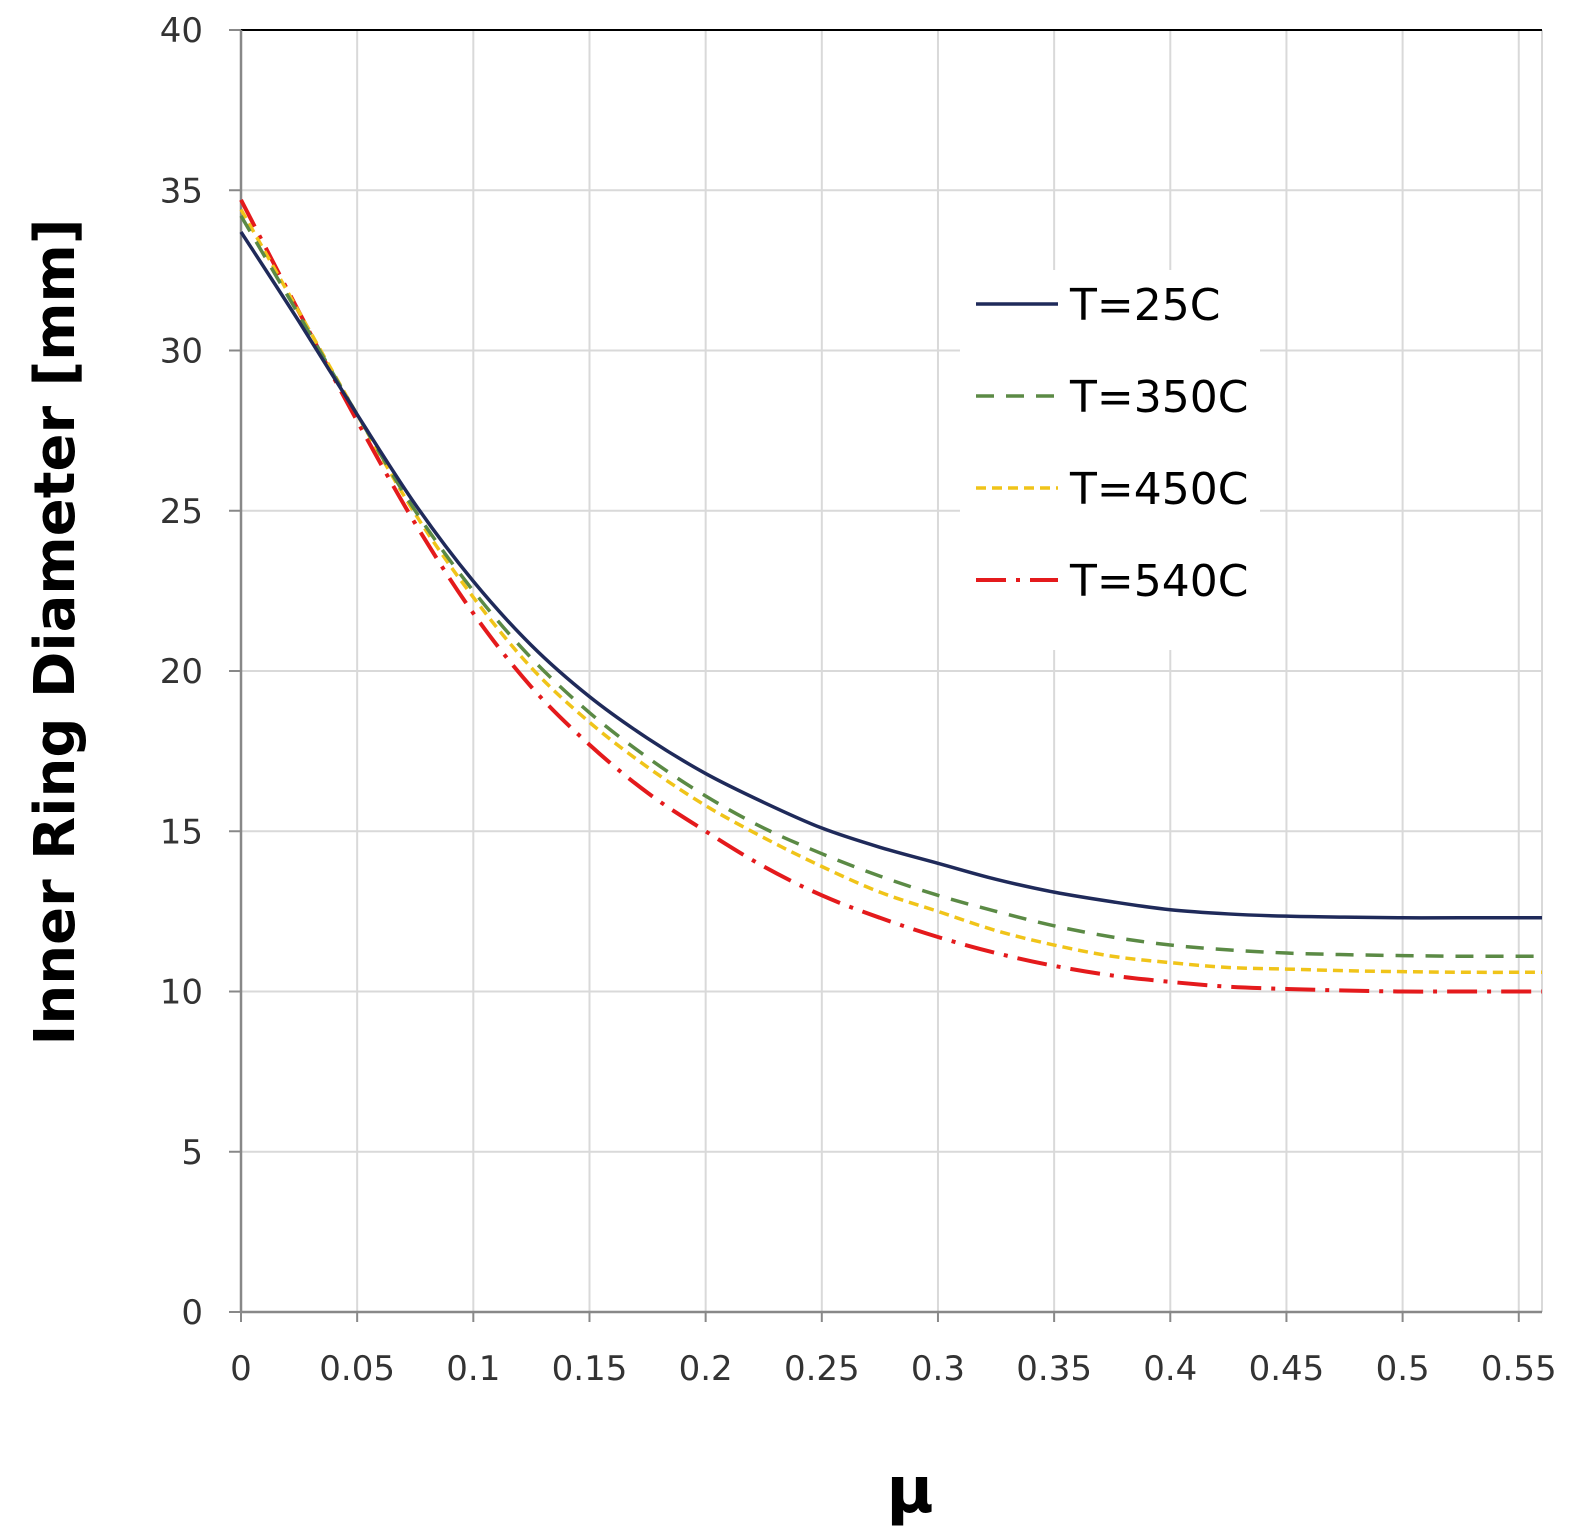  I want to click on legend-label: T=25C, so click(1144, 305).